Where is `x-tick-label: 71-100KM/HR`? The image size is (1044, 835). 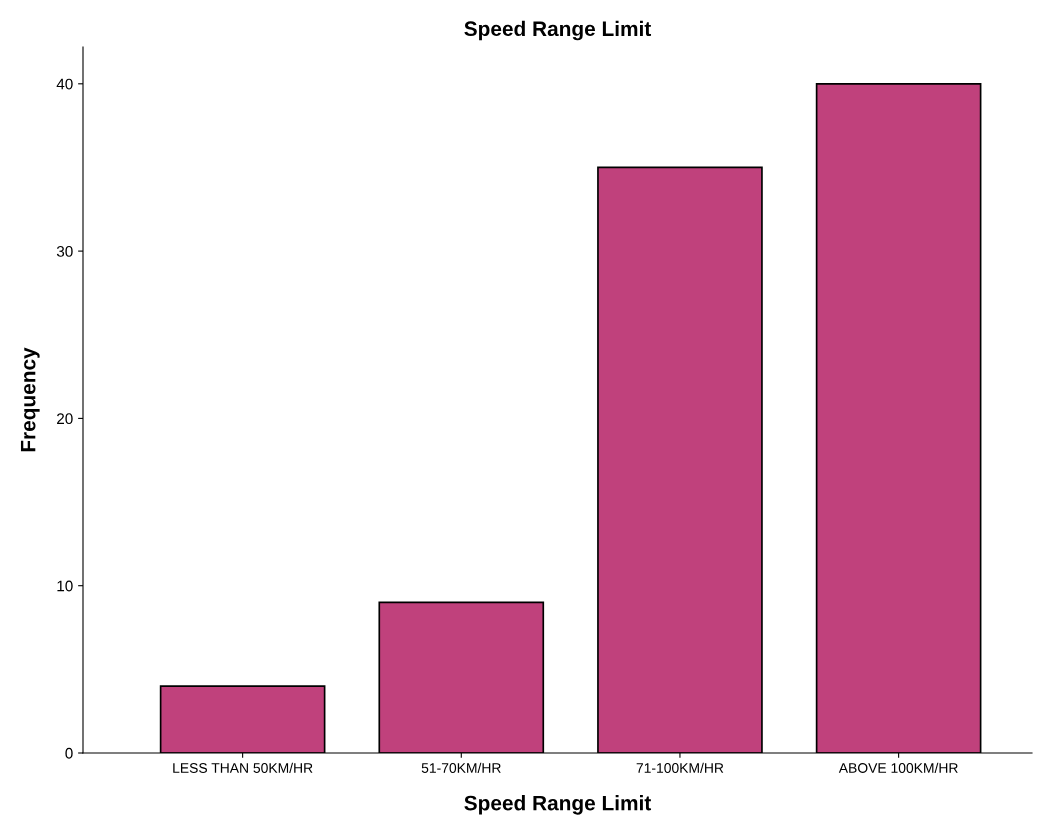
x-tick-label: 71-100KM/HR is located at coordinates (680, 767).